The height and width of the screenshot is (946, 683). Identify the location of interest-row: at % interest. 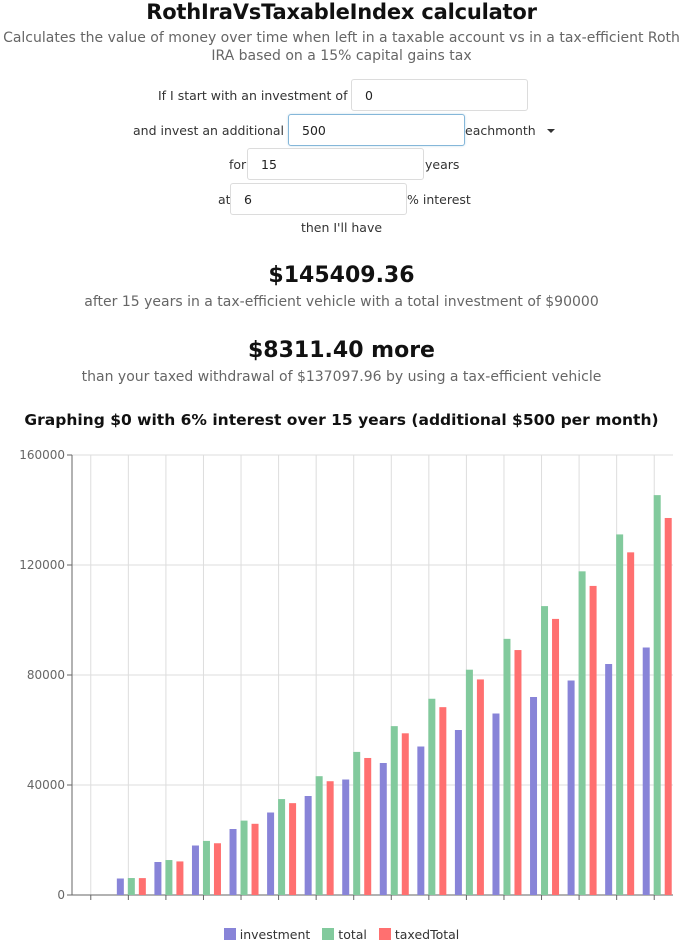
(341, 200).